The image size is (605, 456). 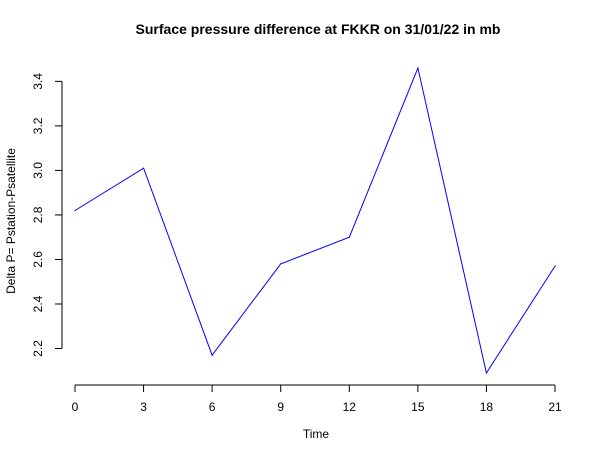 What do you see at coordinates (280, 407) in the screenshot?
I see `x-tick-label: 9` at bounding box center [280, 407].